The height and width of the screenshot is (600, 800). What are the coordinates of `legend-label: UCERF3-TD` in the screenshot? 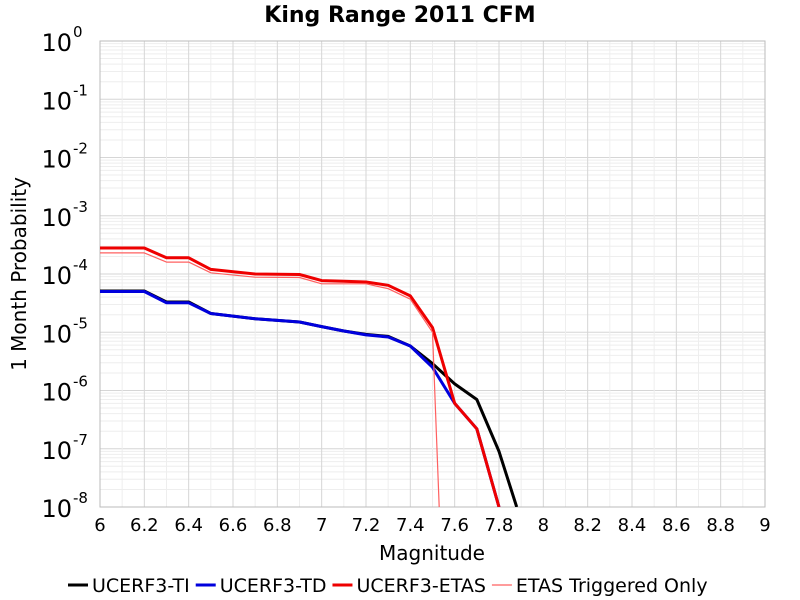 It's located at (273, 586).